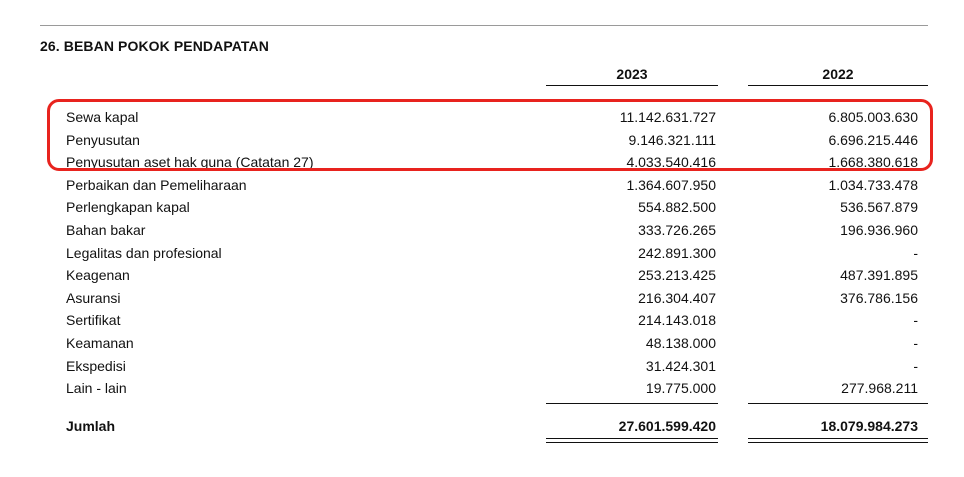 The height and width of the screenshot is (477, 964). Describe the element at coordinates (103, 139) in the screenshot. I see `row-label: Penyusutan` at that location.